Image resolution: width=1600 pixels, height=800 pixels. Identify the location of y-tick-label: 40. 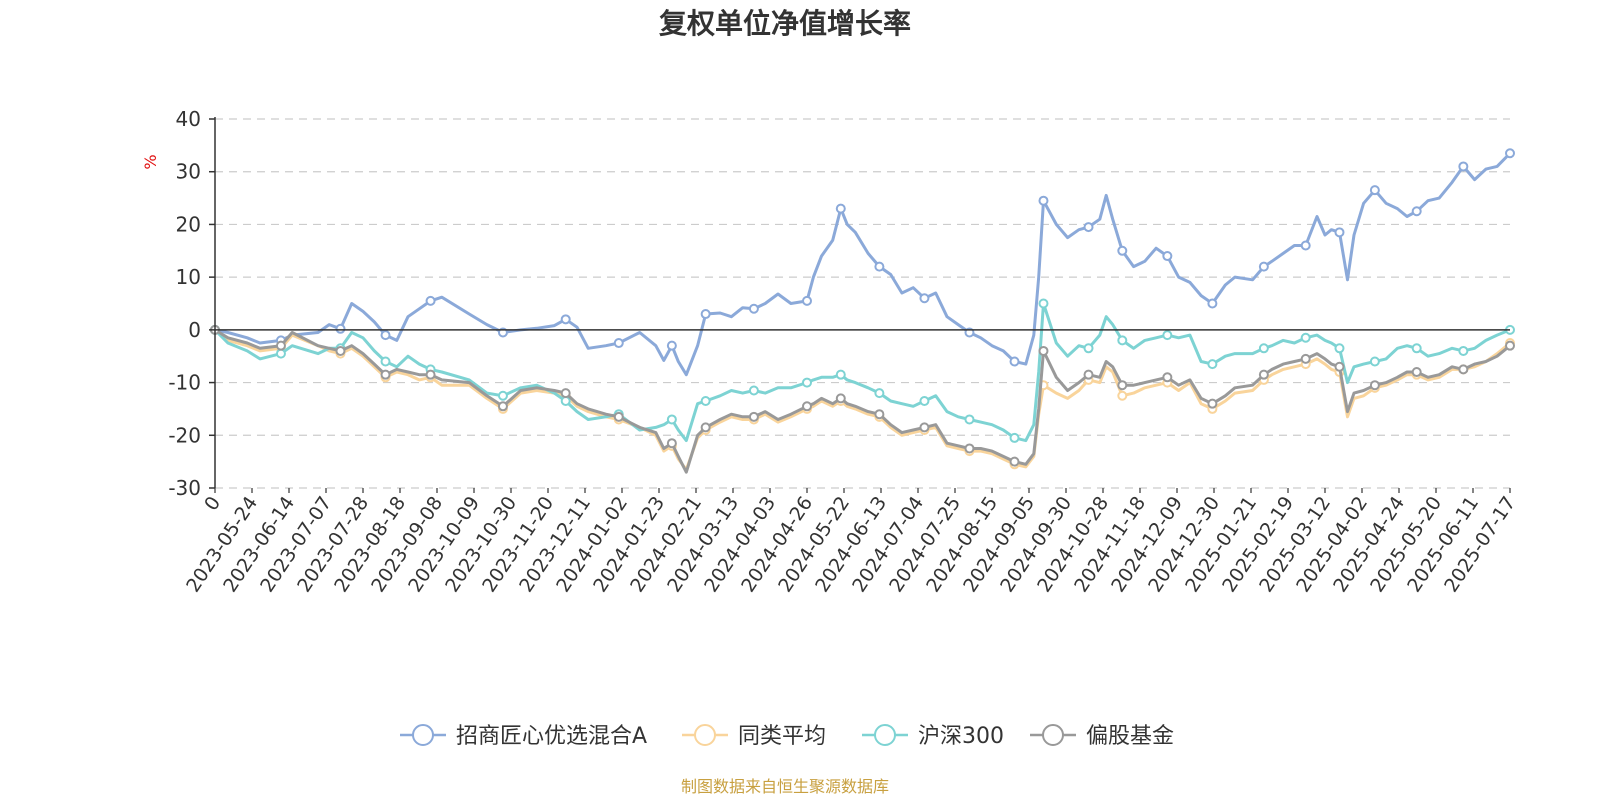
(188, 119).